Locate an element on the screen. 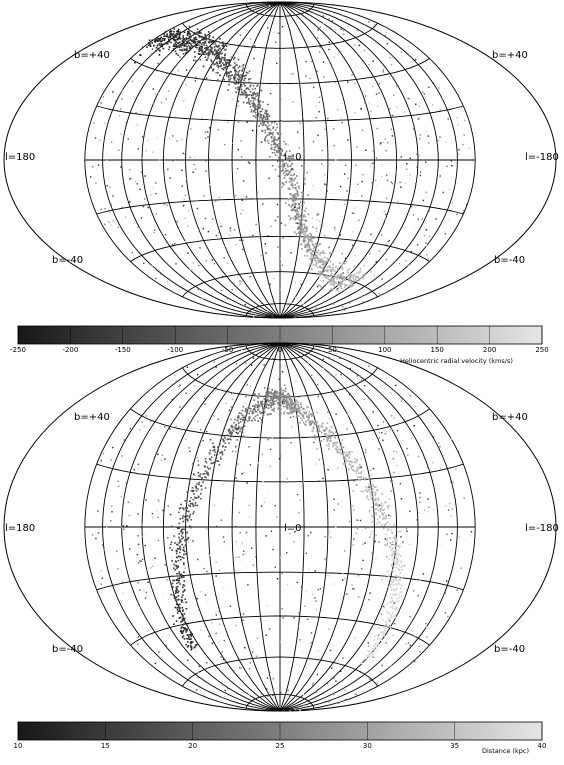 The width and height of the screenshot is (564, 765). lat-label-top-right: b=+40 is located at coordinates (510, 417).